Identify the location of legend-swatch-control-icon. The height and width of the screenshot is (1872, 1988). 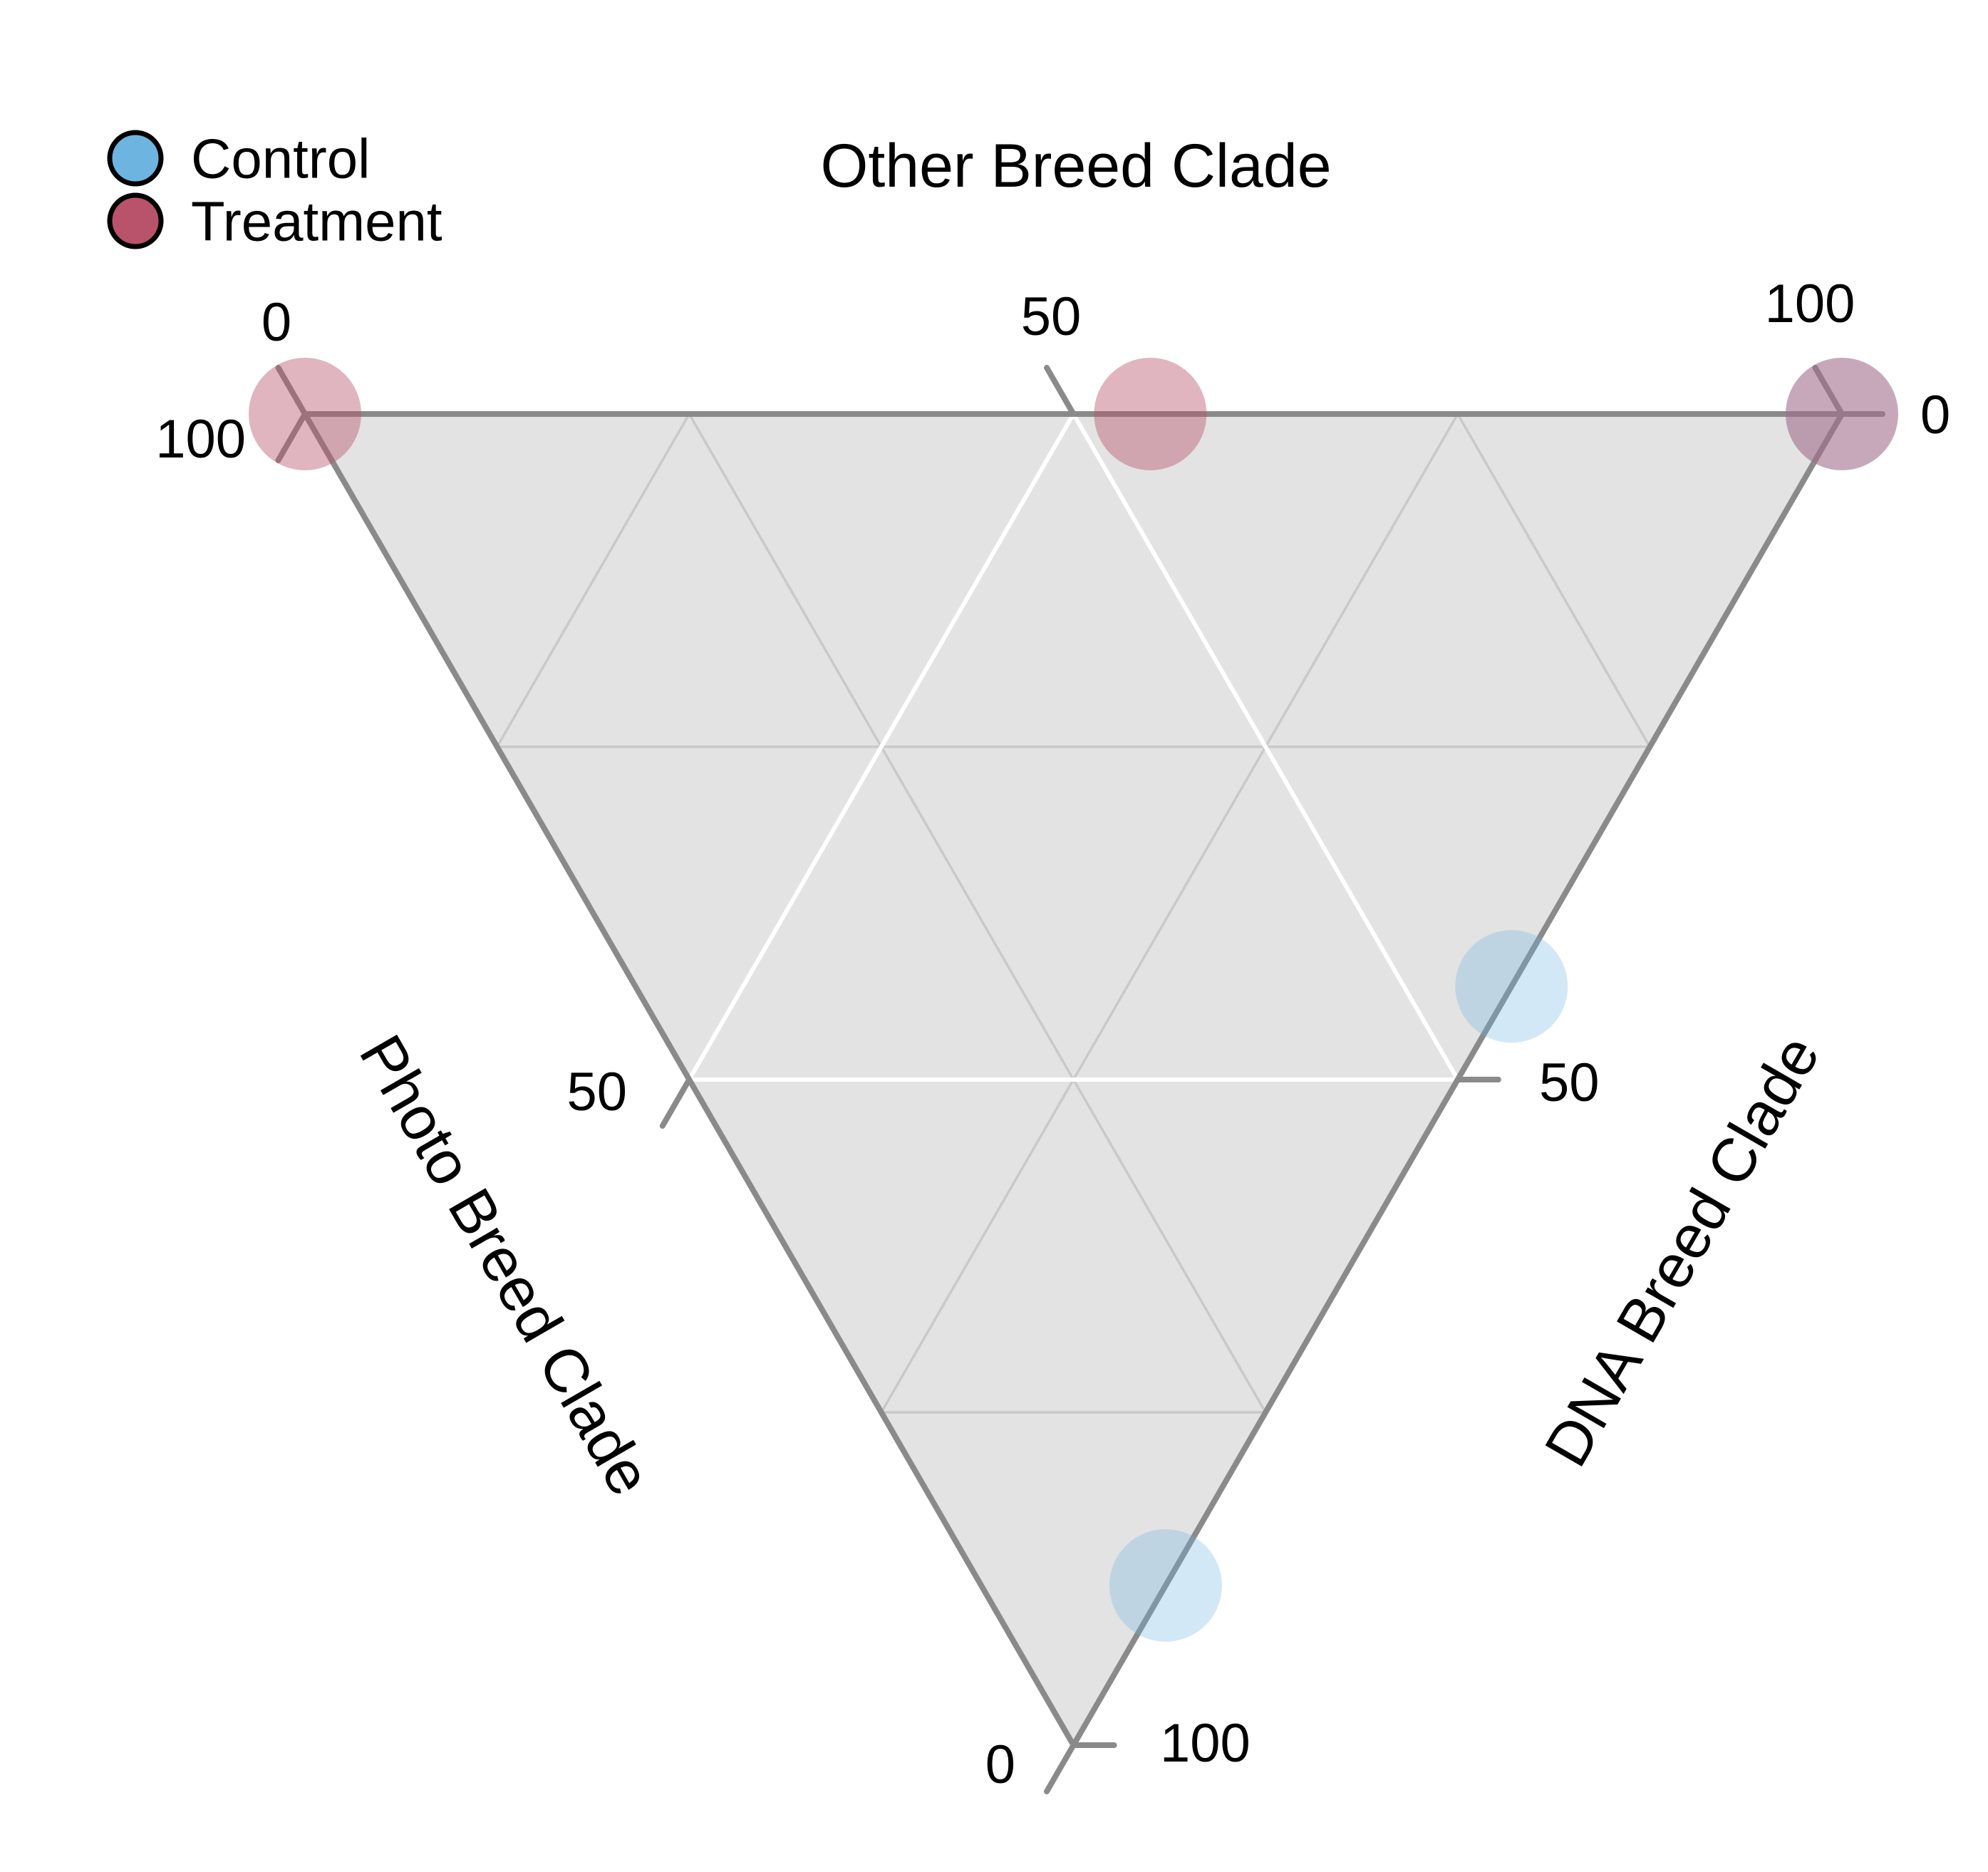
(135, 158).